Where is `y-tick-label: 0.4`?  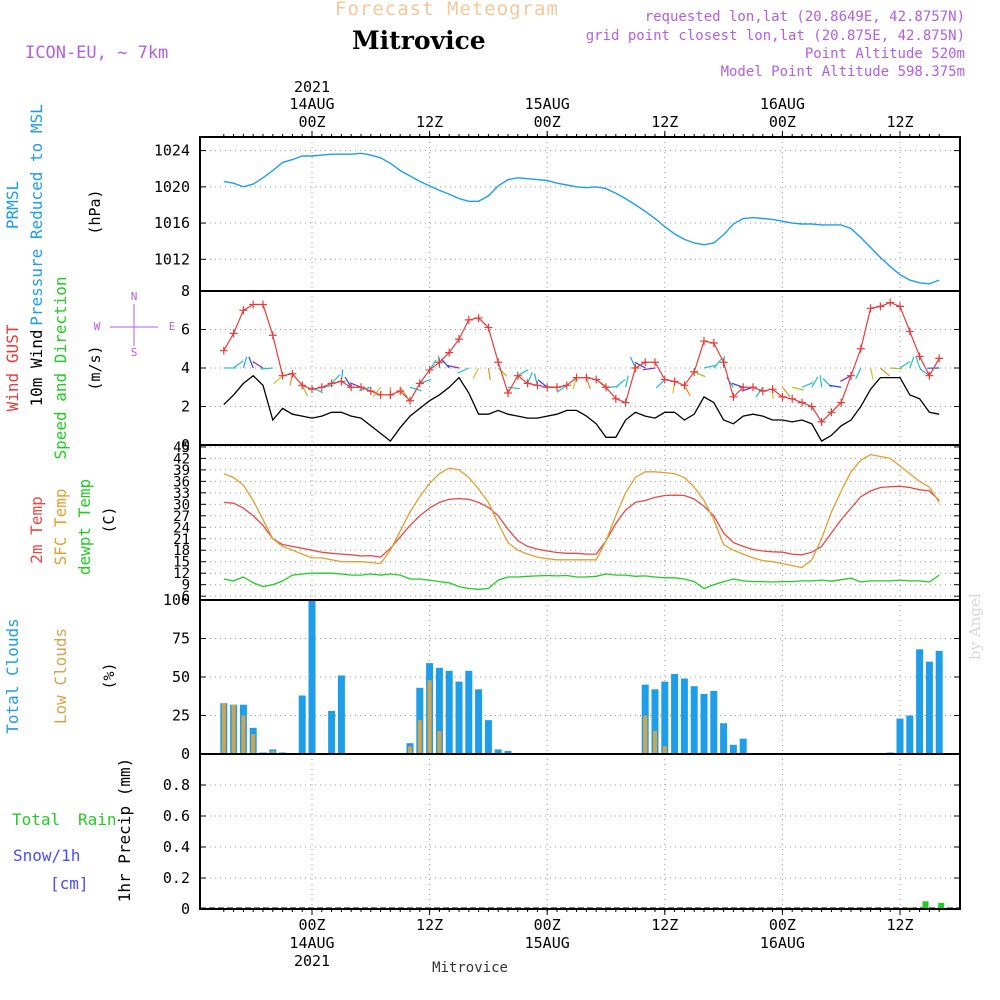
y-tick-label: 0.4 is located at coordinates (176, 847).